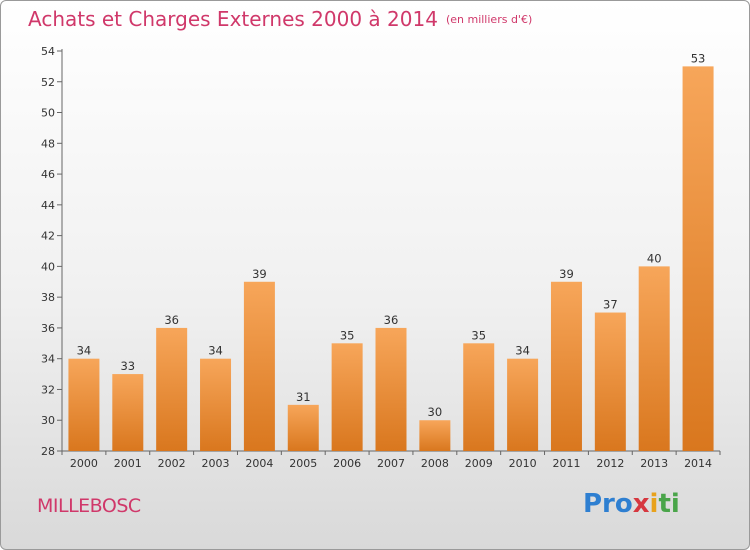  I want to click on x-tick-label: 2011, so click(566, 463).